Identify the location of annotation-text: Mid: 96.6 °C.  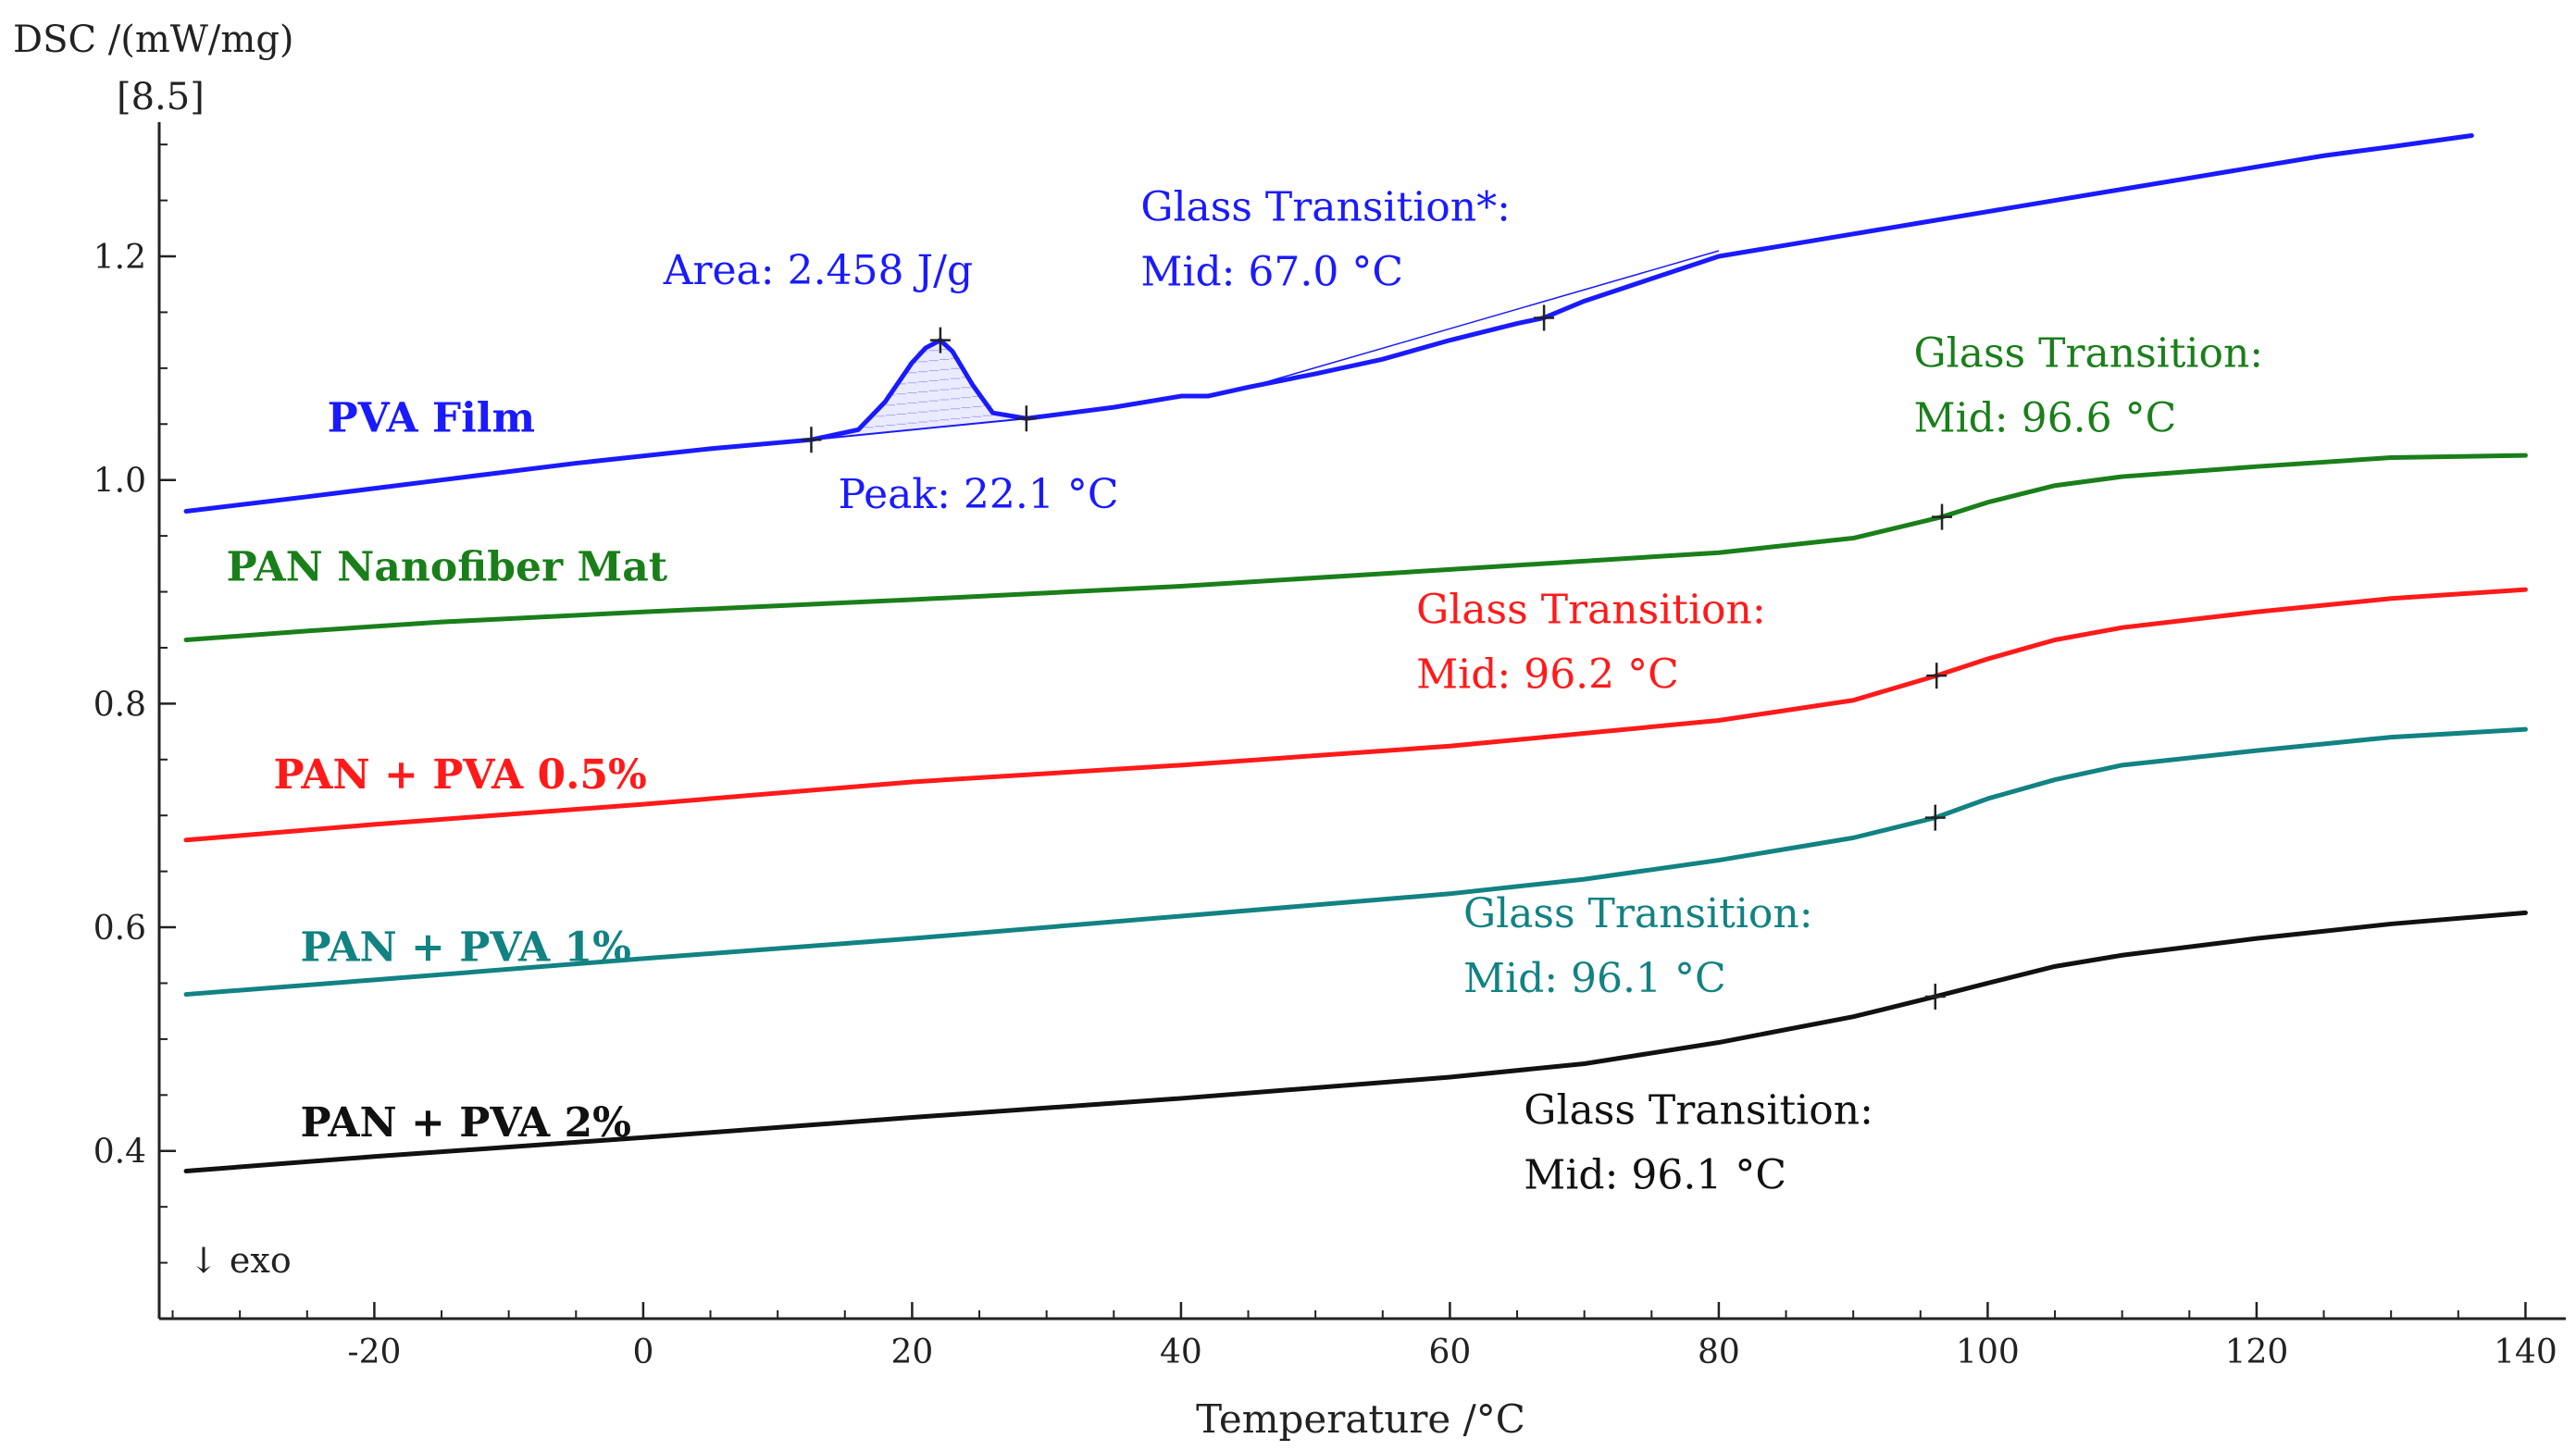
(2046, 418).